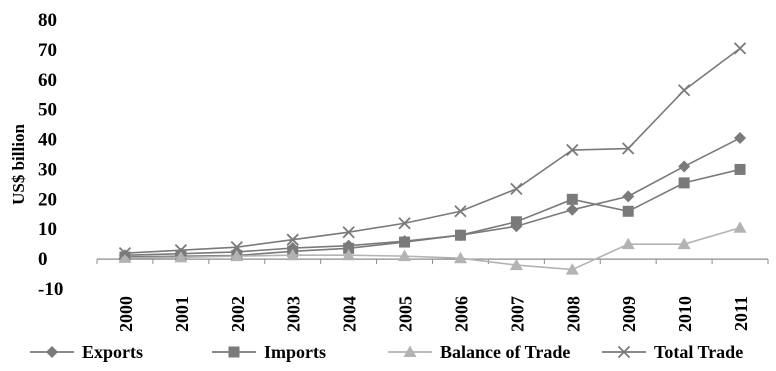 The width and height of the screenshot is (776, 371). I want to click on x-tick-label: 2009, so click(629, 314).